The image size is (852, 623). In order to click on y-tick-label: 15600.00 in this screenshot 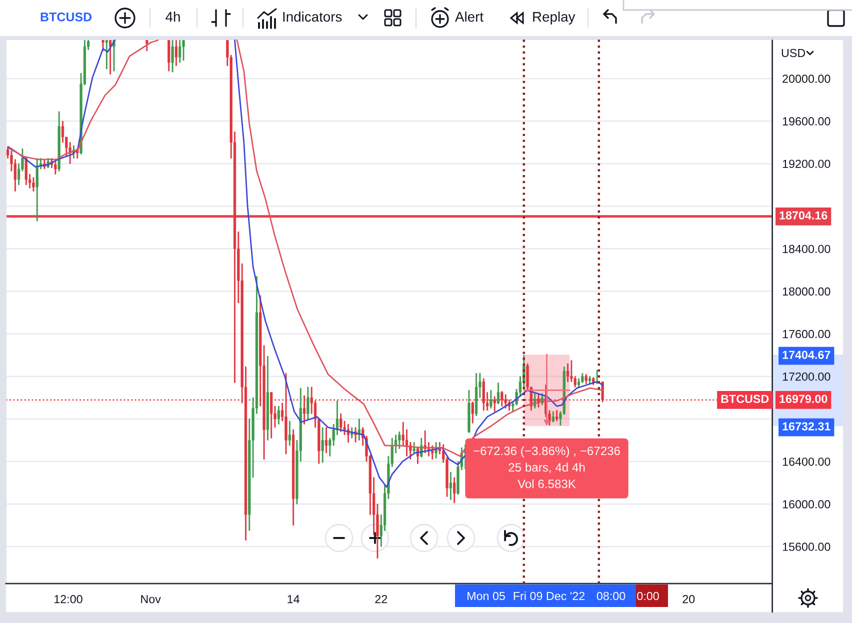, I will do `click(806, 546)`.